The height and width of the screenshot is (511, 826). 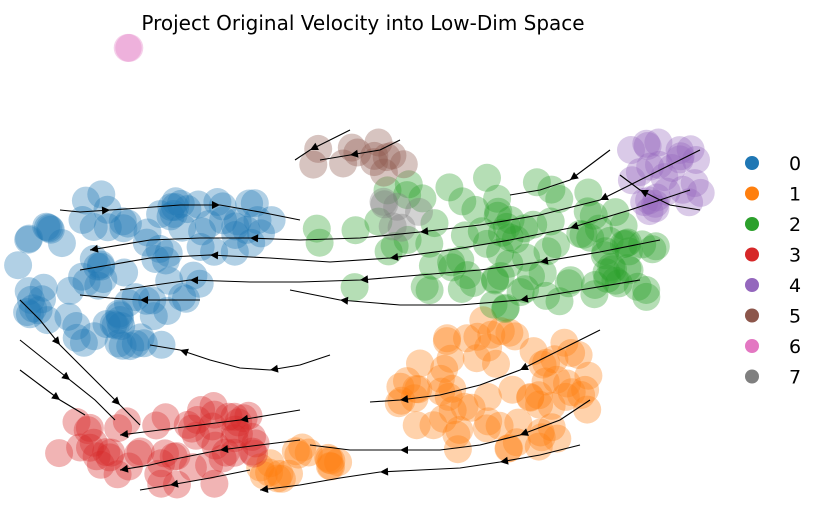 I want to click on legend-label: 2, so click(x=795, y=225).